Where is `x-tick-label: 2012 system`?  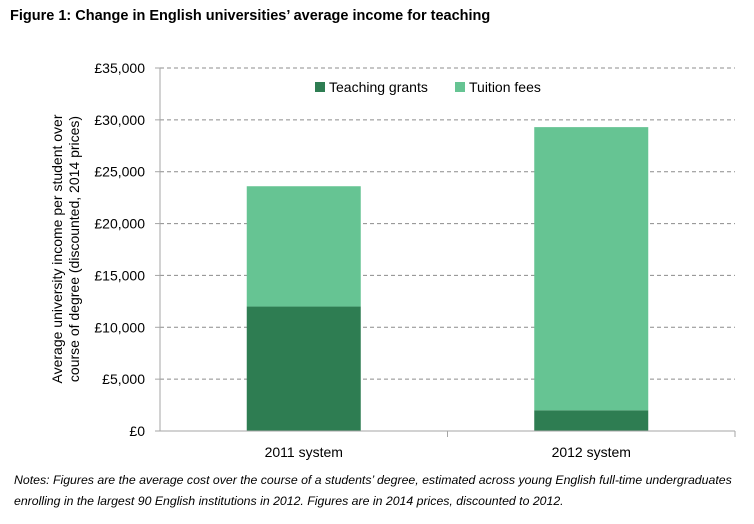 x-tick-label: 2012 system is located at coordinates (591, 452).